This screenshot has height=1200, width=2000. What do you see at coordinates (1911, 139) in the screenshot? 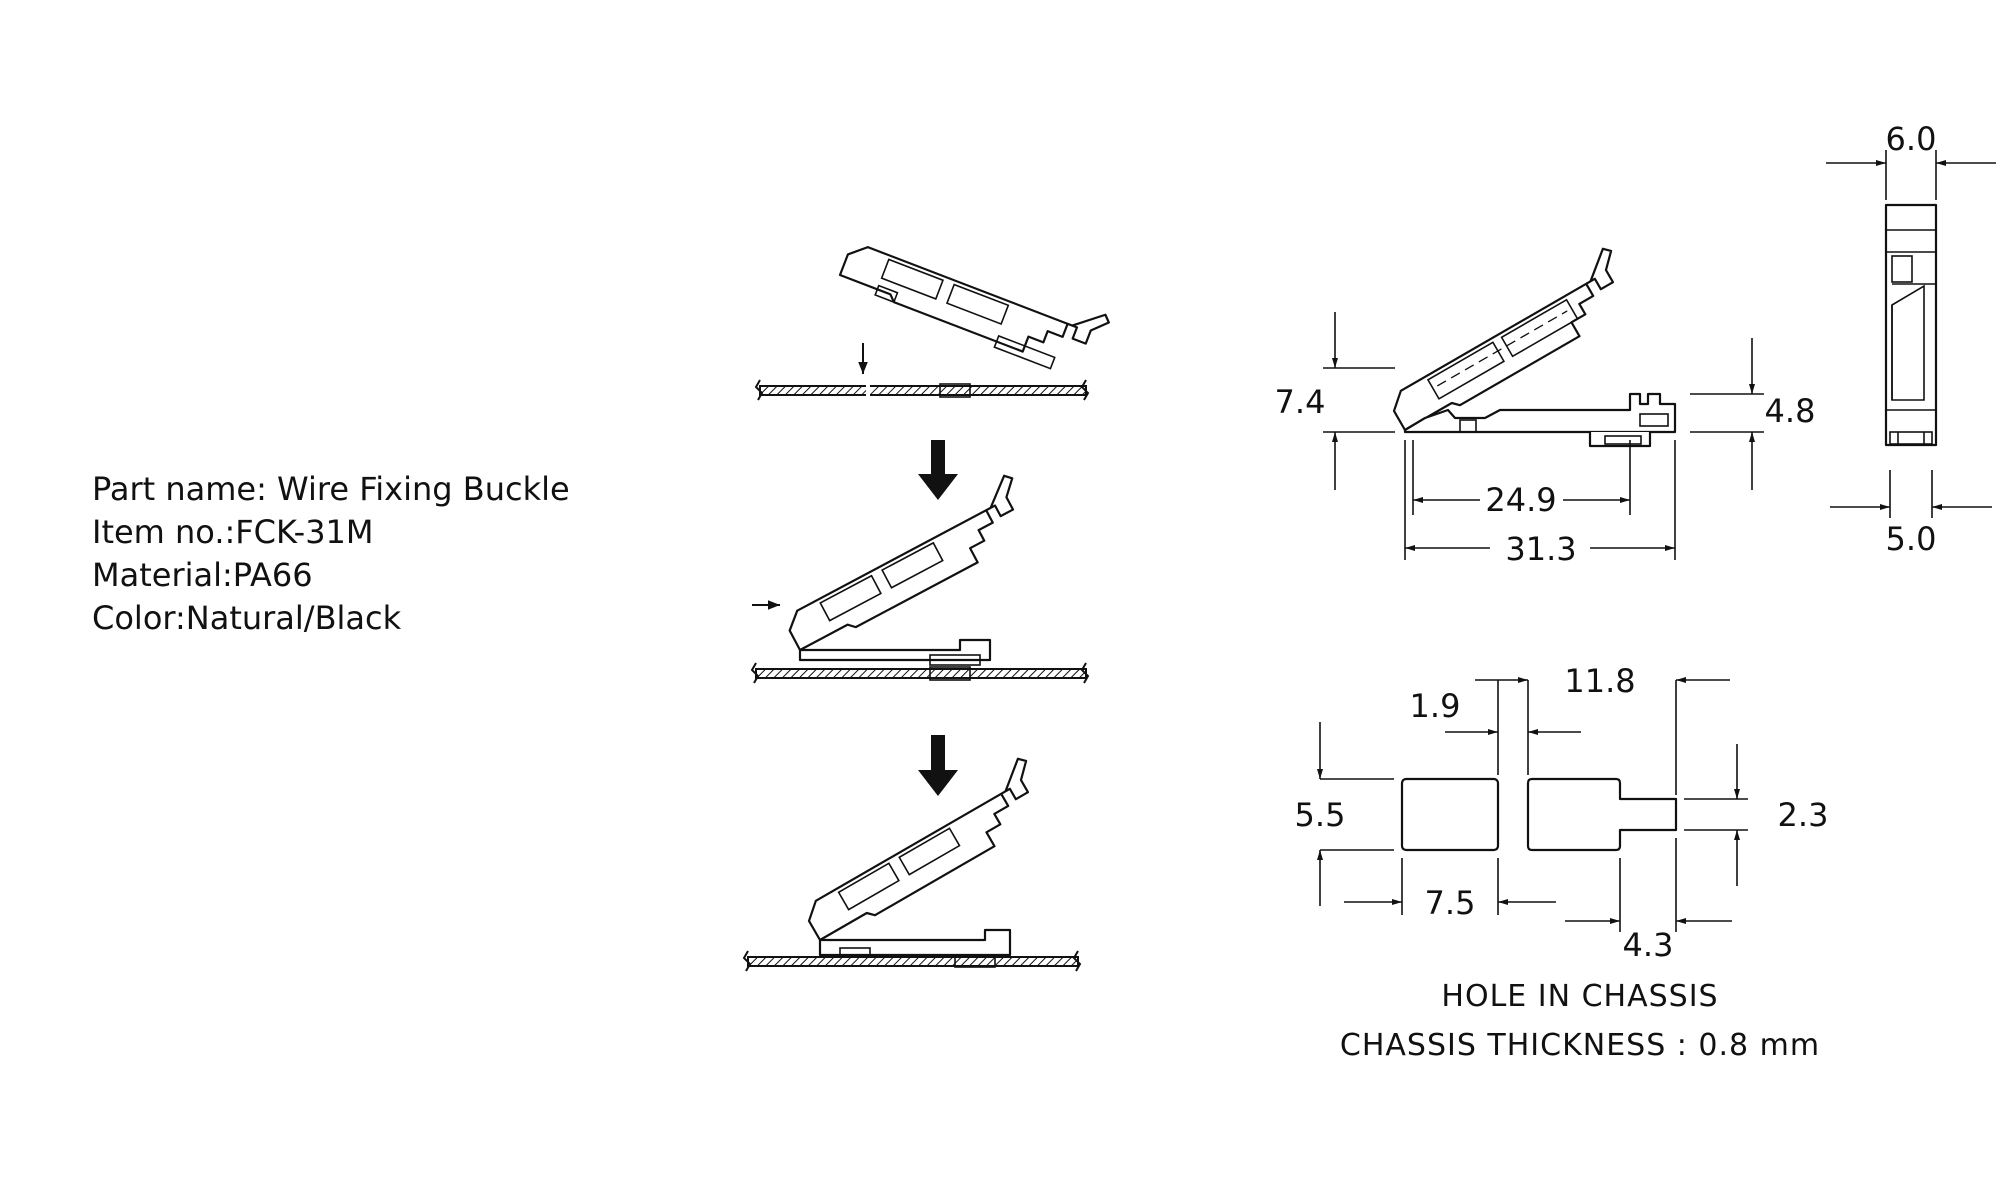
I see `dim-top-width-6-0: 6.0` at bounding box center [1911, 139].